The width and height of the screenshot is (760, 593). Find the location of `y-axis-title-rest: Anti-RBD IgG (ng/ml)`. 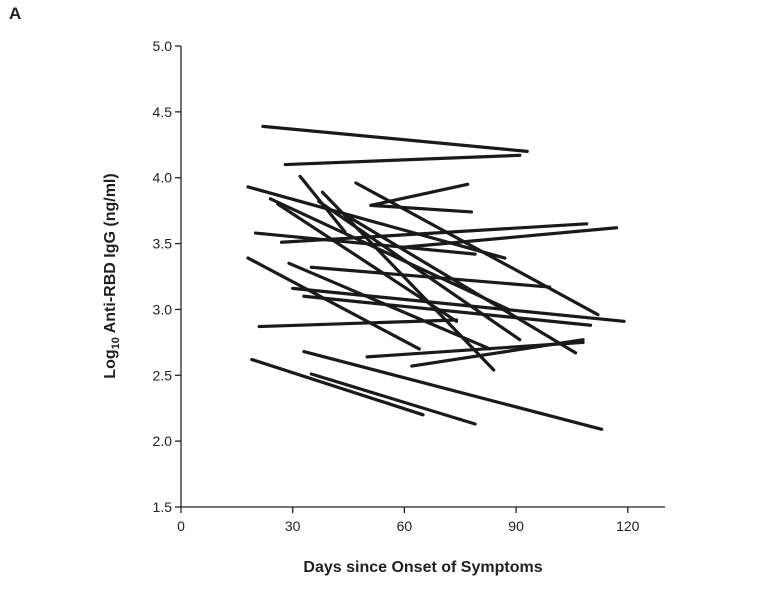

y-axis-title-rest: Anti-RBD IgG (ng/ml) is located at coordinates (110, 255).